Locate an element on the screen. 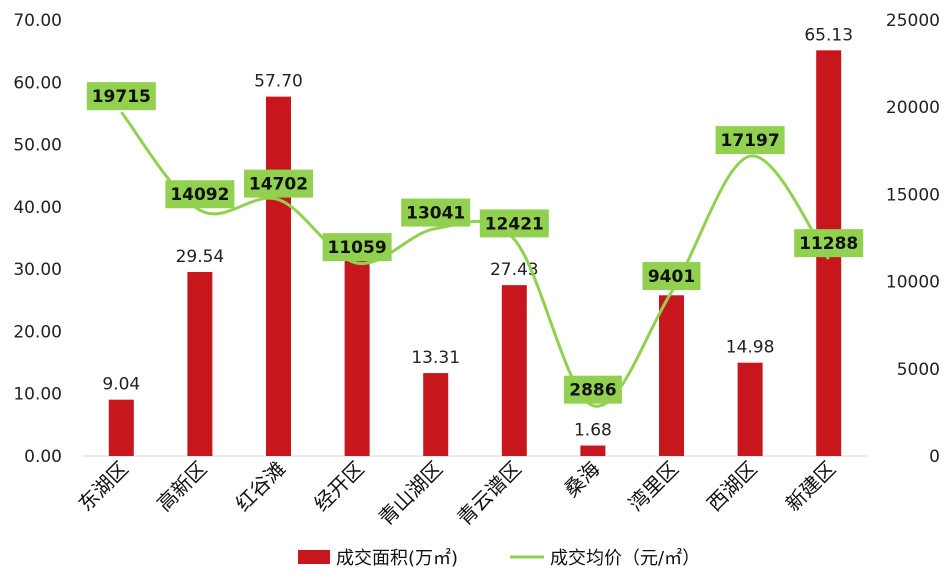  price-value-label: 12421 is located at coordinates (514, 224).